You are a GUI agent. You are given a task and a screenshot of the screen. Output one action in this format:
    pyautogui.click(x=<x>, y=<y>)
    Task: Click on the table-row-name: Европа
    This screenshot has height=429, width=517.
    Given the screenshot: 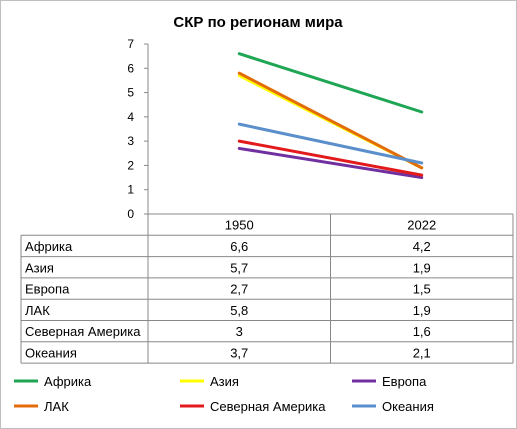 What is the action you would take?
    pyautogui.click(x=47, y=289)
    